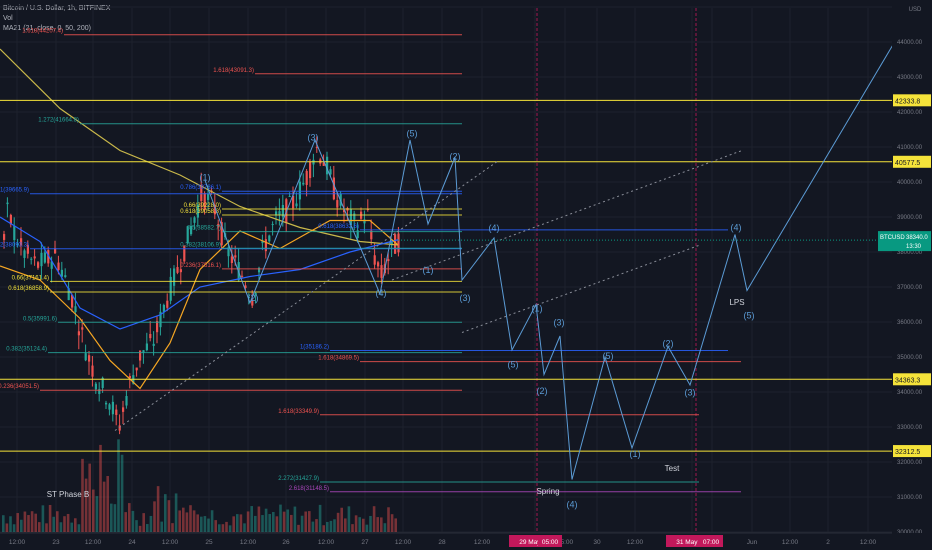  Describe the element at coordinates (915, 10) in the screenshot. I see `price-axis-unit: USD` at that location.